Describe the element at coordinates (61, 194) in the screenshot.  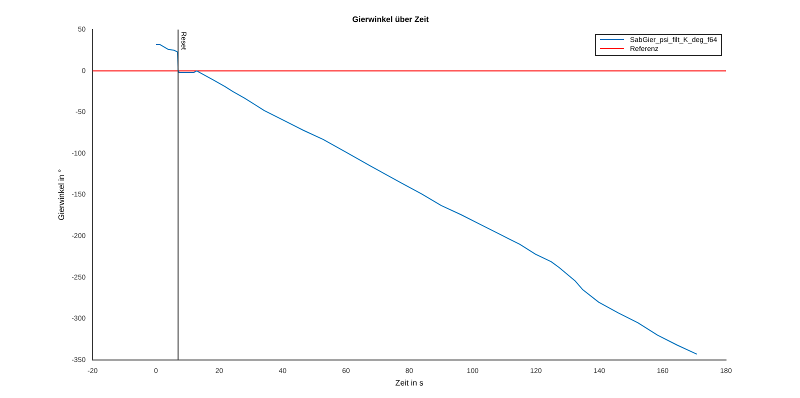
I see `y-axis-title: Gierwinkel in °` at that location.